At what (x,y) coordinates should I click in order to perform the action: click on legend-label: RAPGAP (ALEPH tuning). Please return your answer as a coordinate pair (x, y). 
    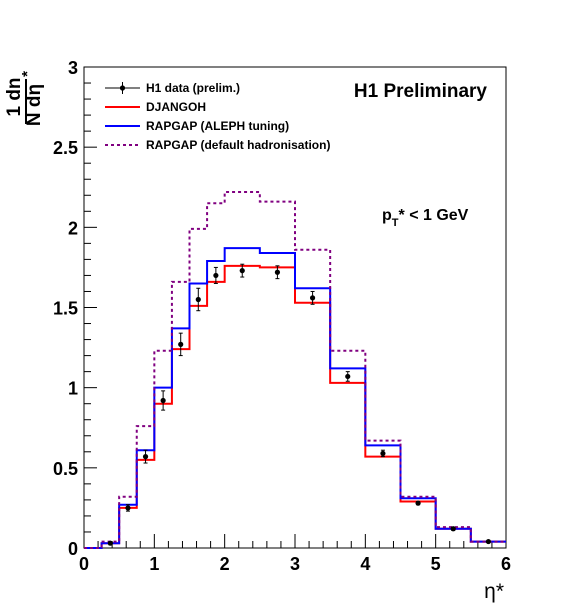
    Looking at the image, I should click on (217, 126).